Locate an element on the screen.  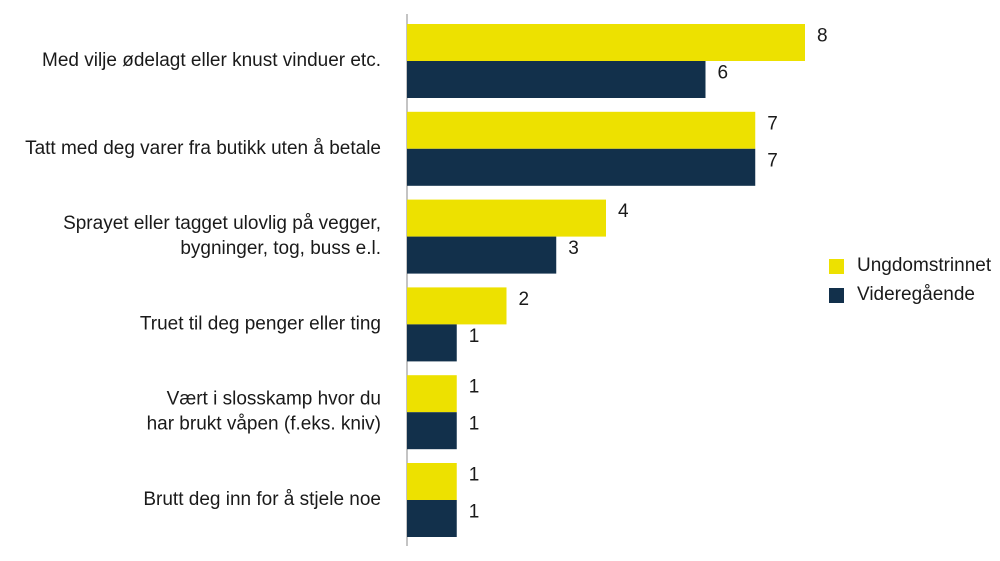
value-label-1-1: 7 is located at coordinates (772, 160).